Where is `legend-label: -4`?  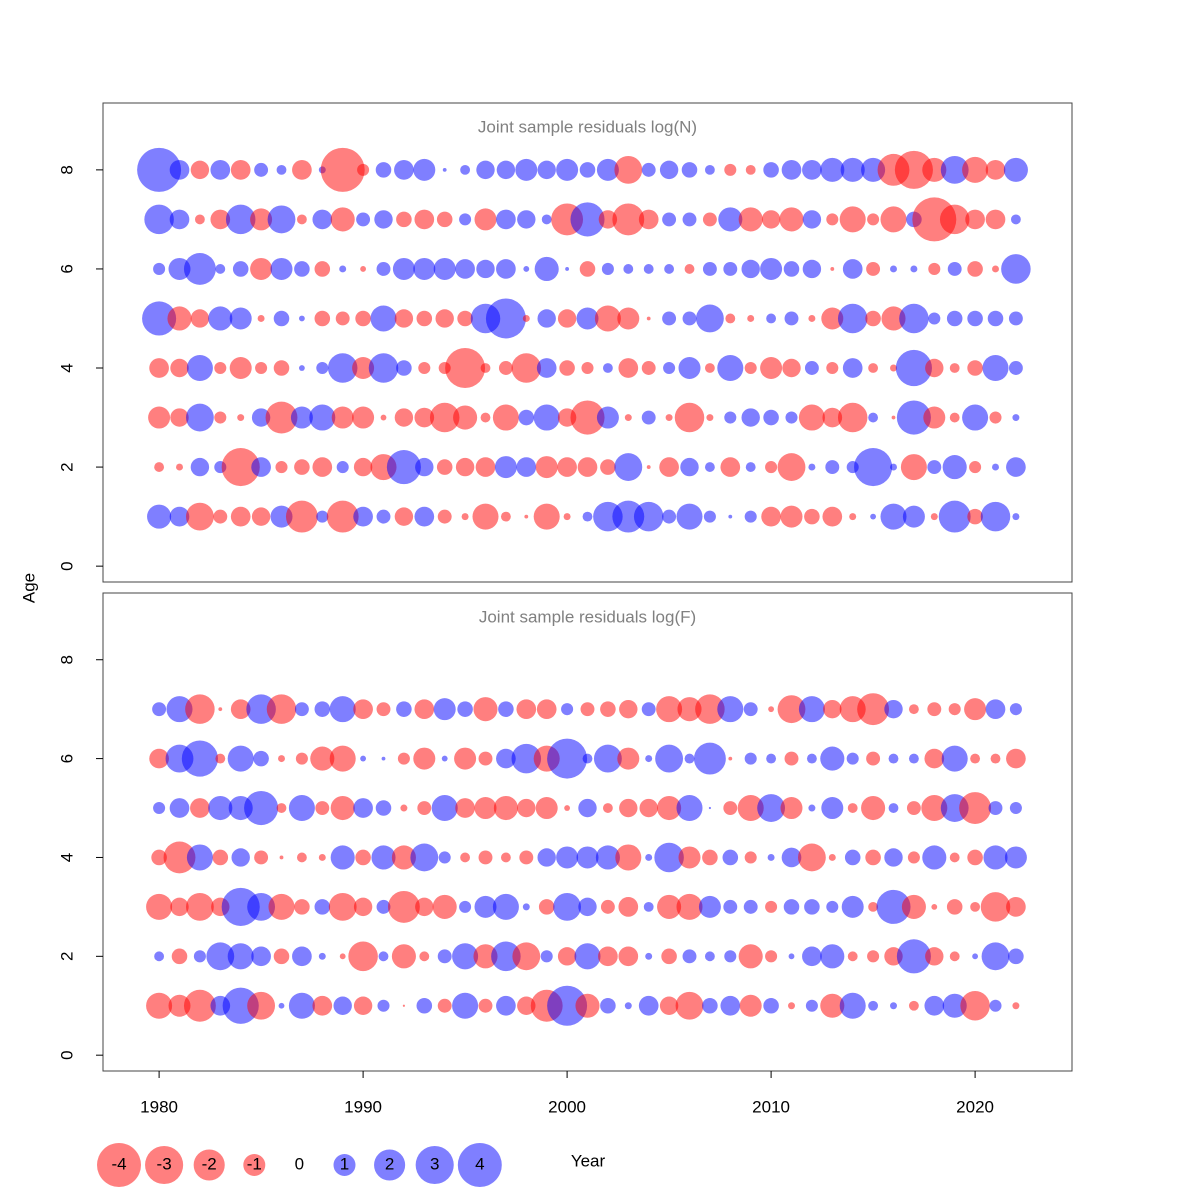
legend-label: -4 is located at coordinates (118, 1163).